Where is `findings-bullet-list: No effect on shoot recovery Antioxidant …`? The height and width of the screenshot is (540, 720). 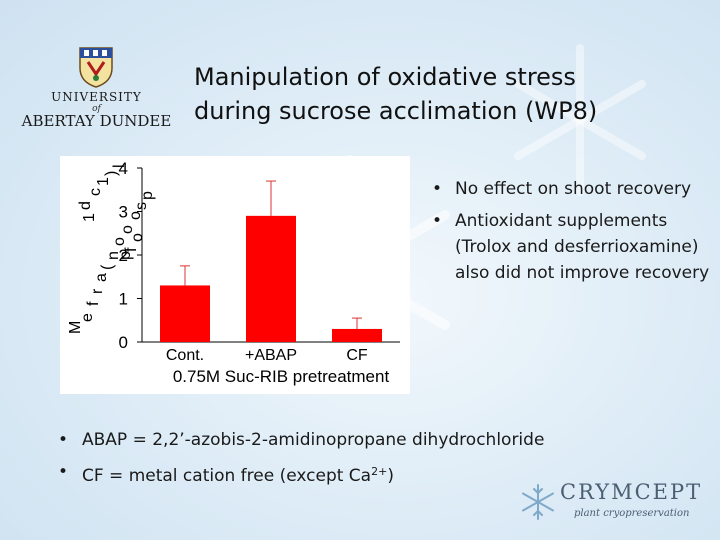
findings-bullet-list: No effect on shoot recovery Antioxidant … is located at coordinates (571, 234).